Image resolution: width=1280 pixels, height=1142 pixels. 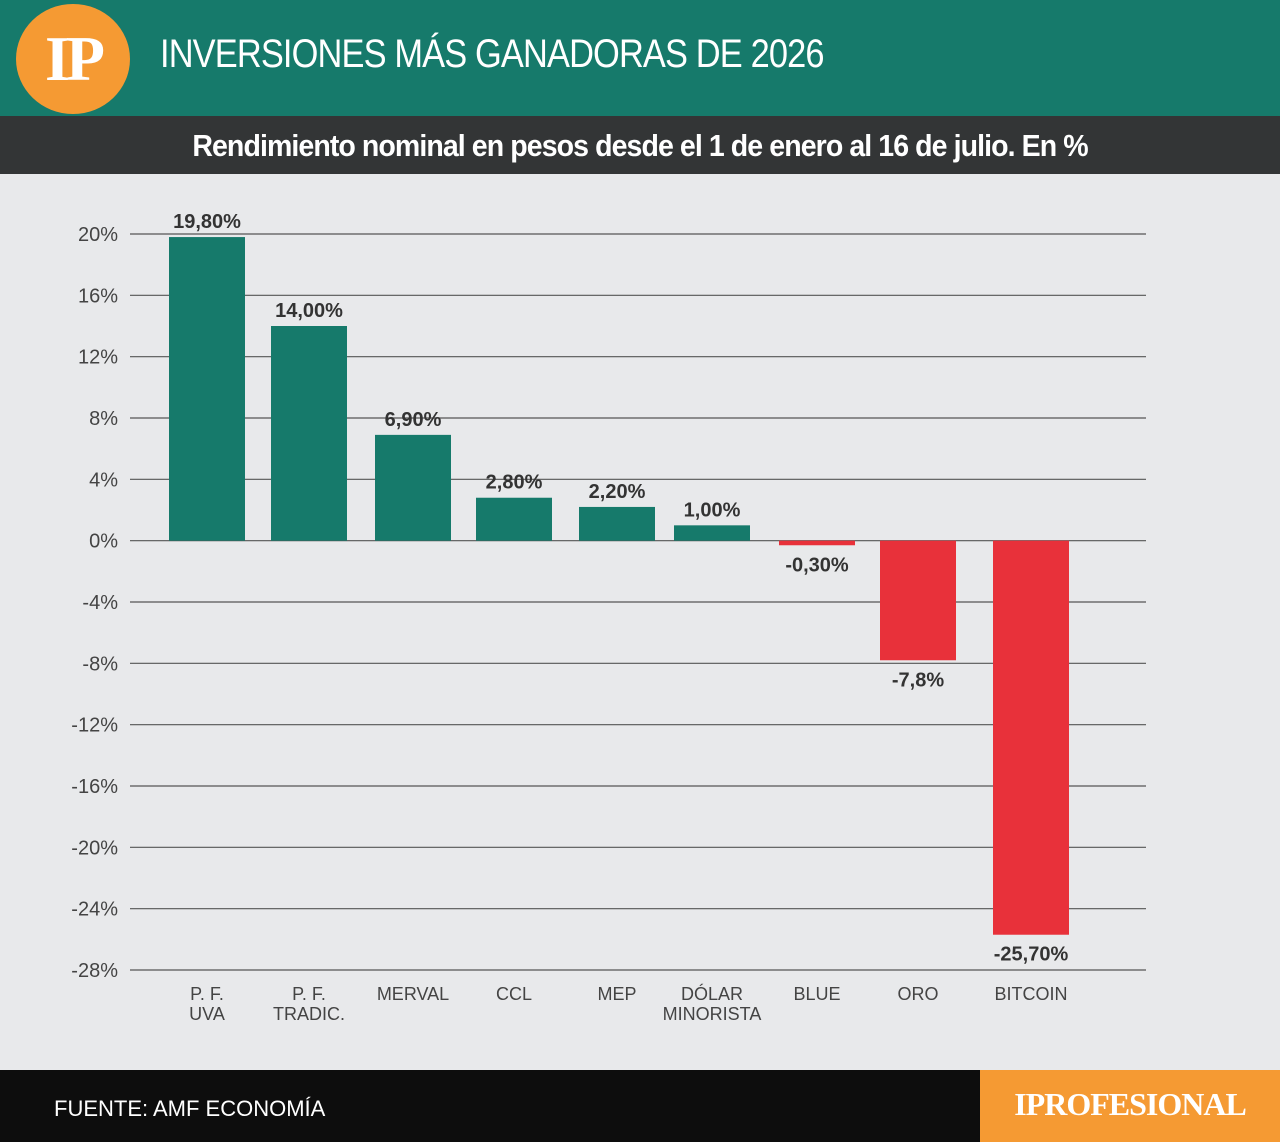 What do you see at coordinates (103, 419) in the screenshot?
I see `y-tick-label: 8%` at bounding box center [103, 419].